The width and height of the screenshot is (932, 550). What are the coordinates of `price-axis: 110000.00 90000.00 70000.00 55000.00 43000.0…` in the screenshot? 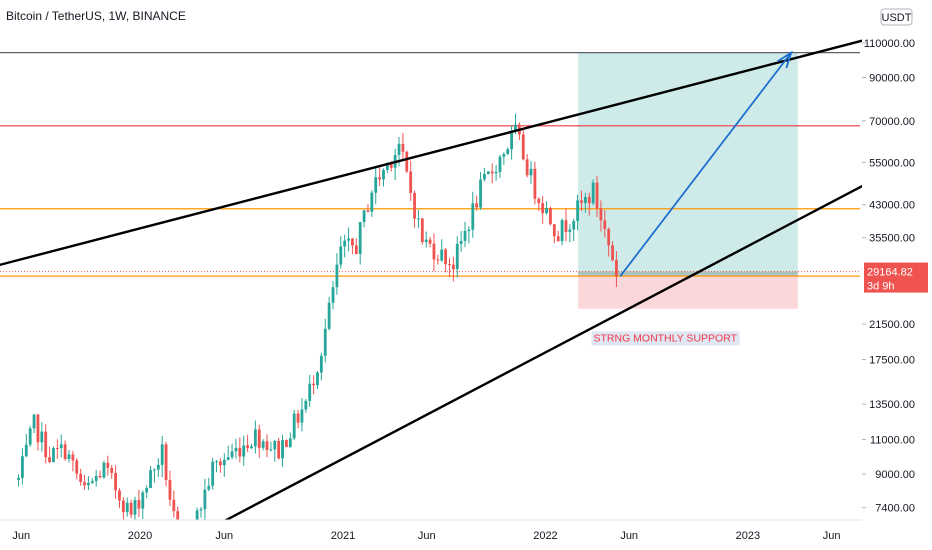 It's located at (897, 275).